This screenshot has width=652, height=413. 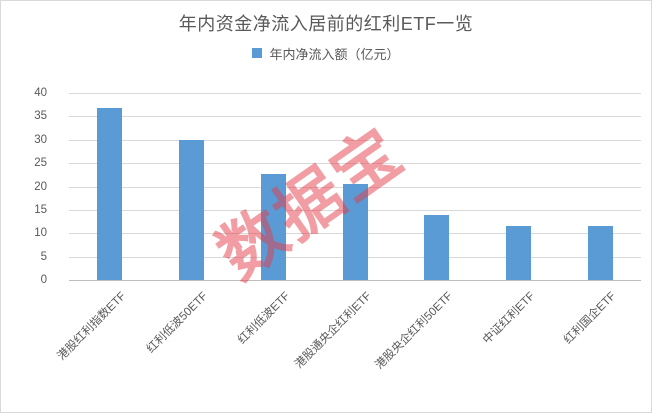 What do you see at coordinates (40, 93) in the screenshot?
I see `y-tick-label-40: 40` at bounding box center [40, 93].